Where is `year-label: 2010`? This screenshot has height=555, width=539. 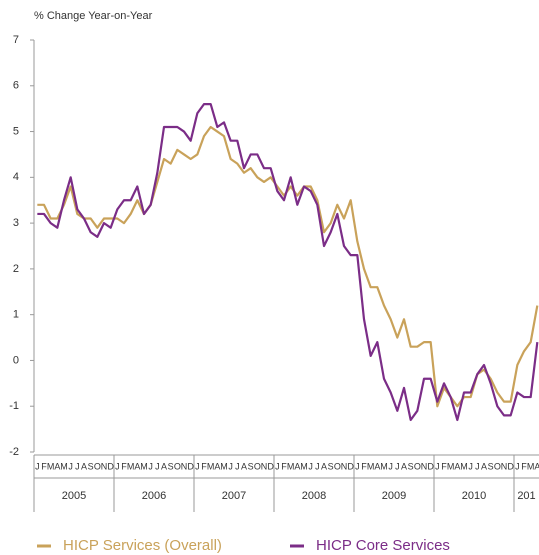 year-label: 2010 is located at coordinates (474, 496).